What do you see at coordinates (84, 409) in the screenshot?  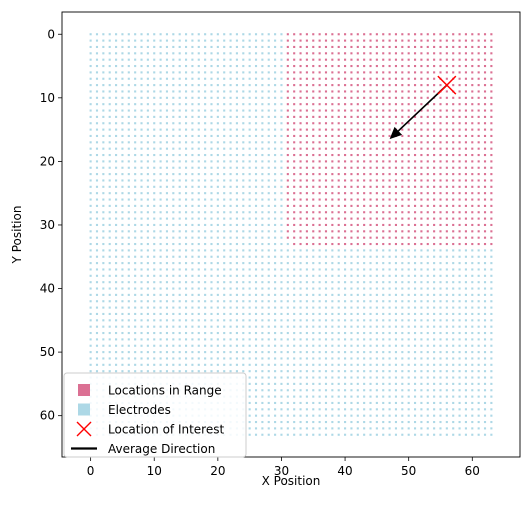 I see `legend-swatch` at bounding box center [84, 409].